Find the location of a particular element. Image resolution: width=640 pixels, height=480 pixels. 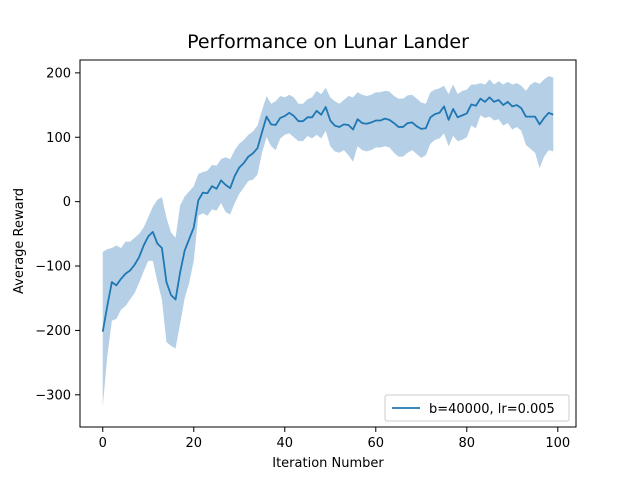

legend-box is located at coordinates (477, 408).